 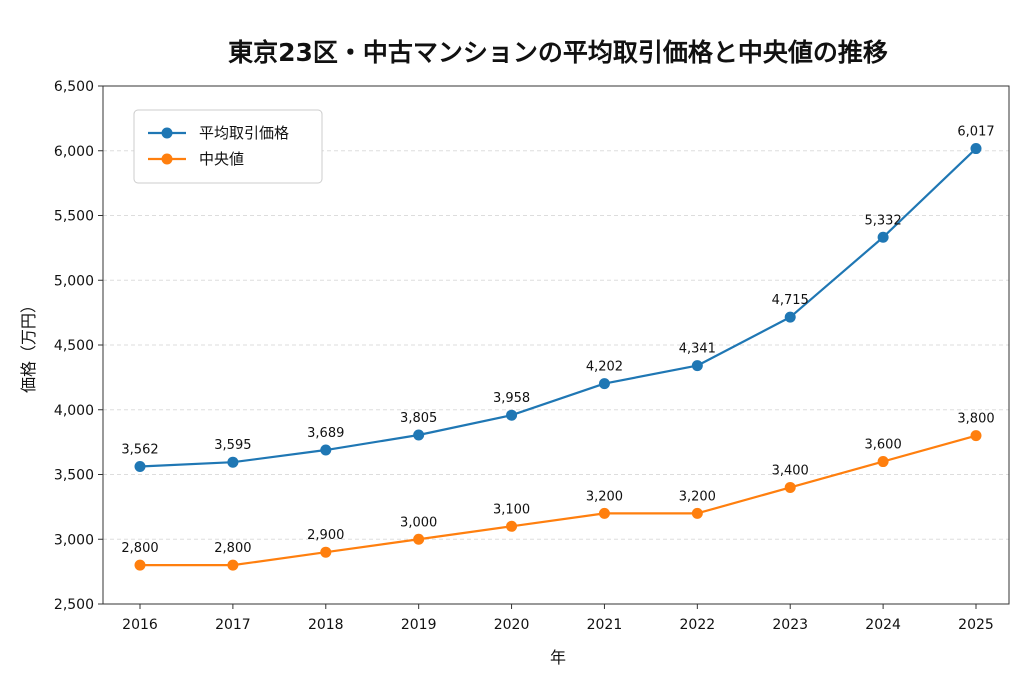 I want to click on x-tick-label: 2021, so click(x=605, y=625).